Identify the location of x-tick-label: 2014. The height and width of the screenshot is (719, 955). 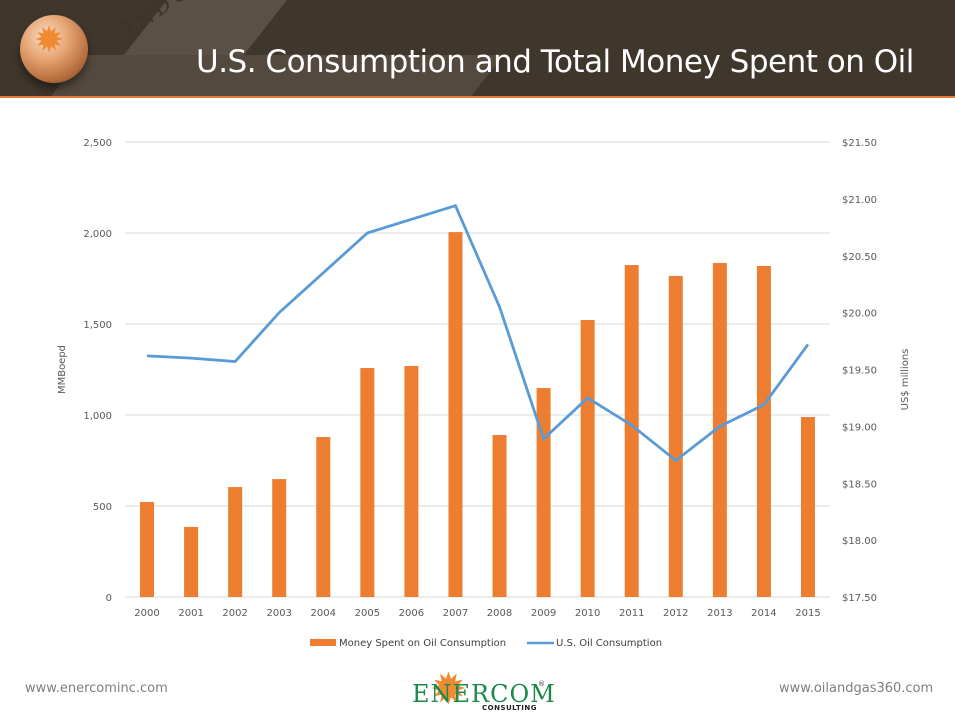
(763, 613).